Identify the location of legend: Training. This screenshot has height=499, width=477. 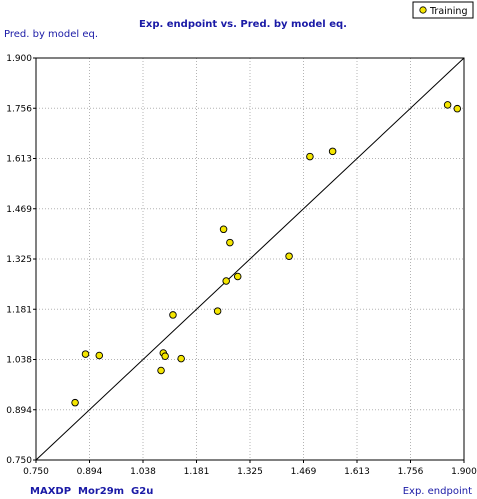
(443, 10).